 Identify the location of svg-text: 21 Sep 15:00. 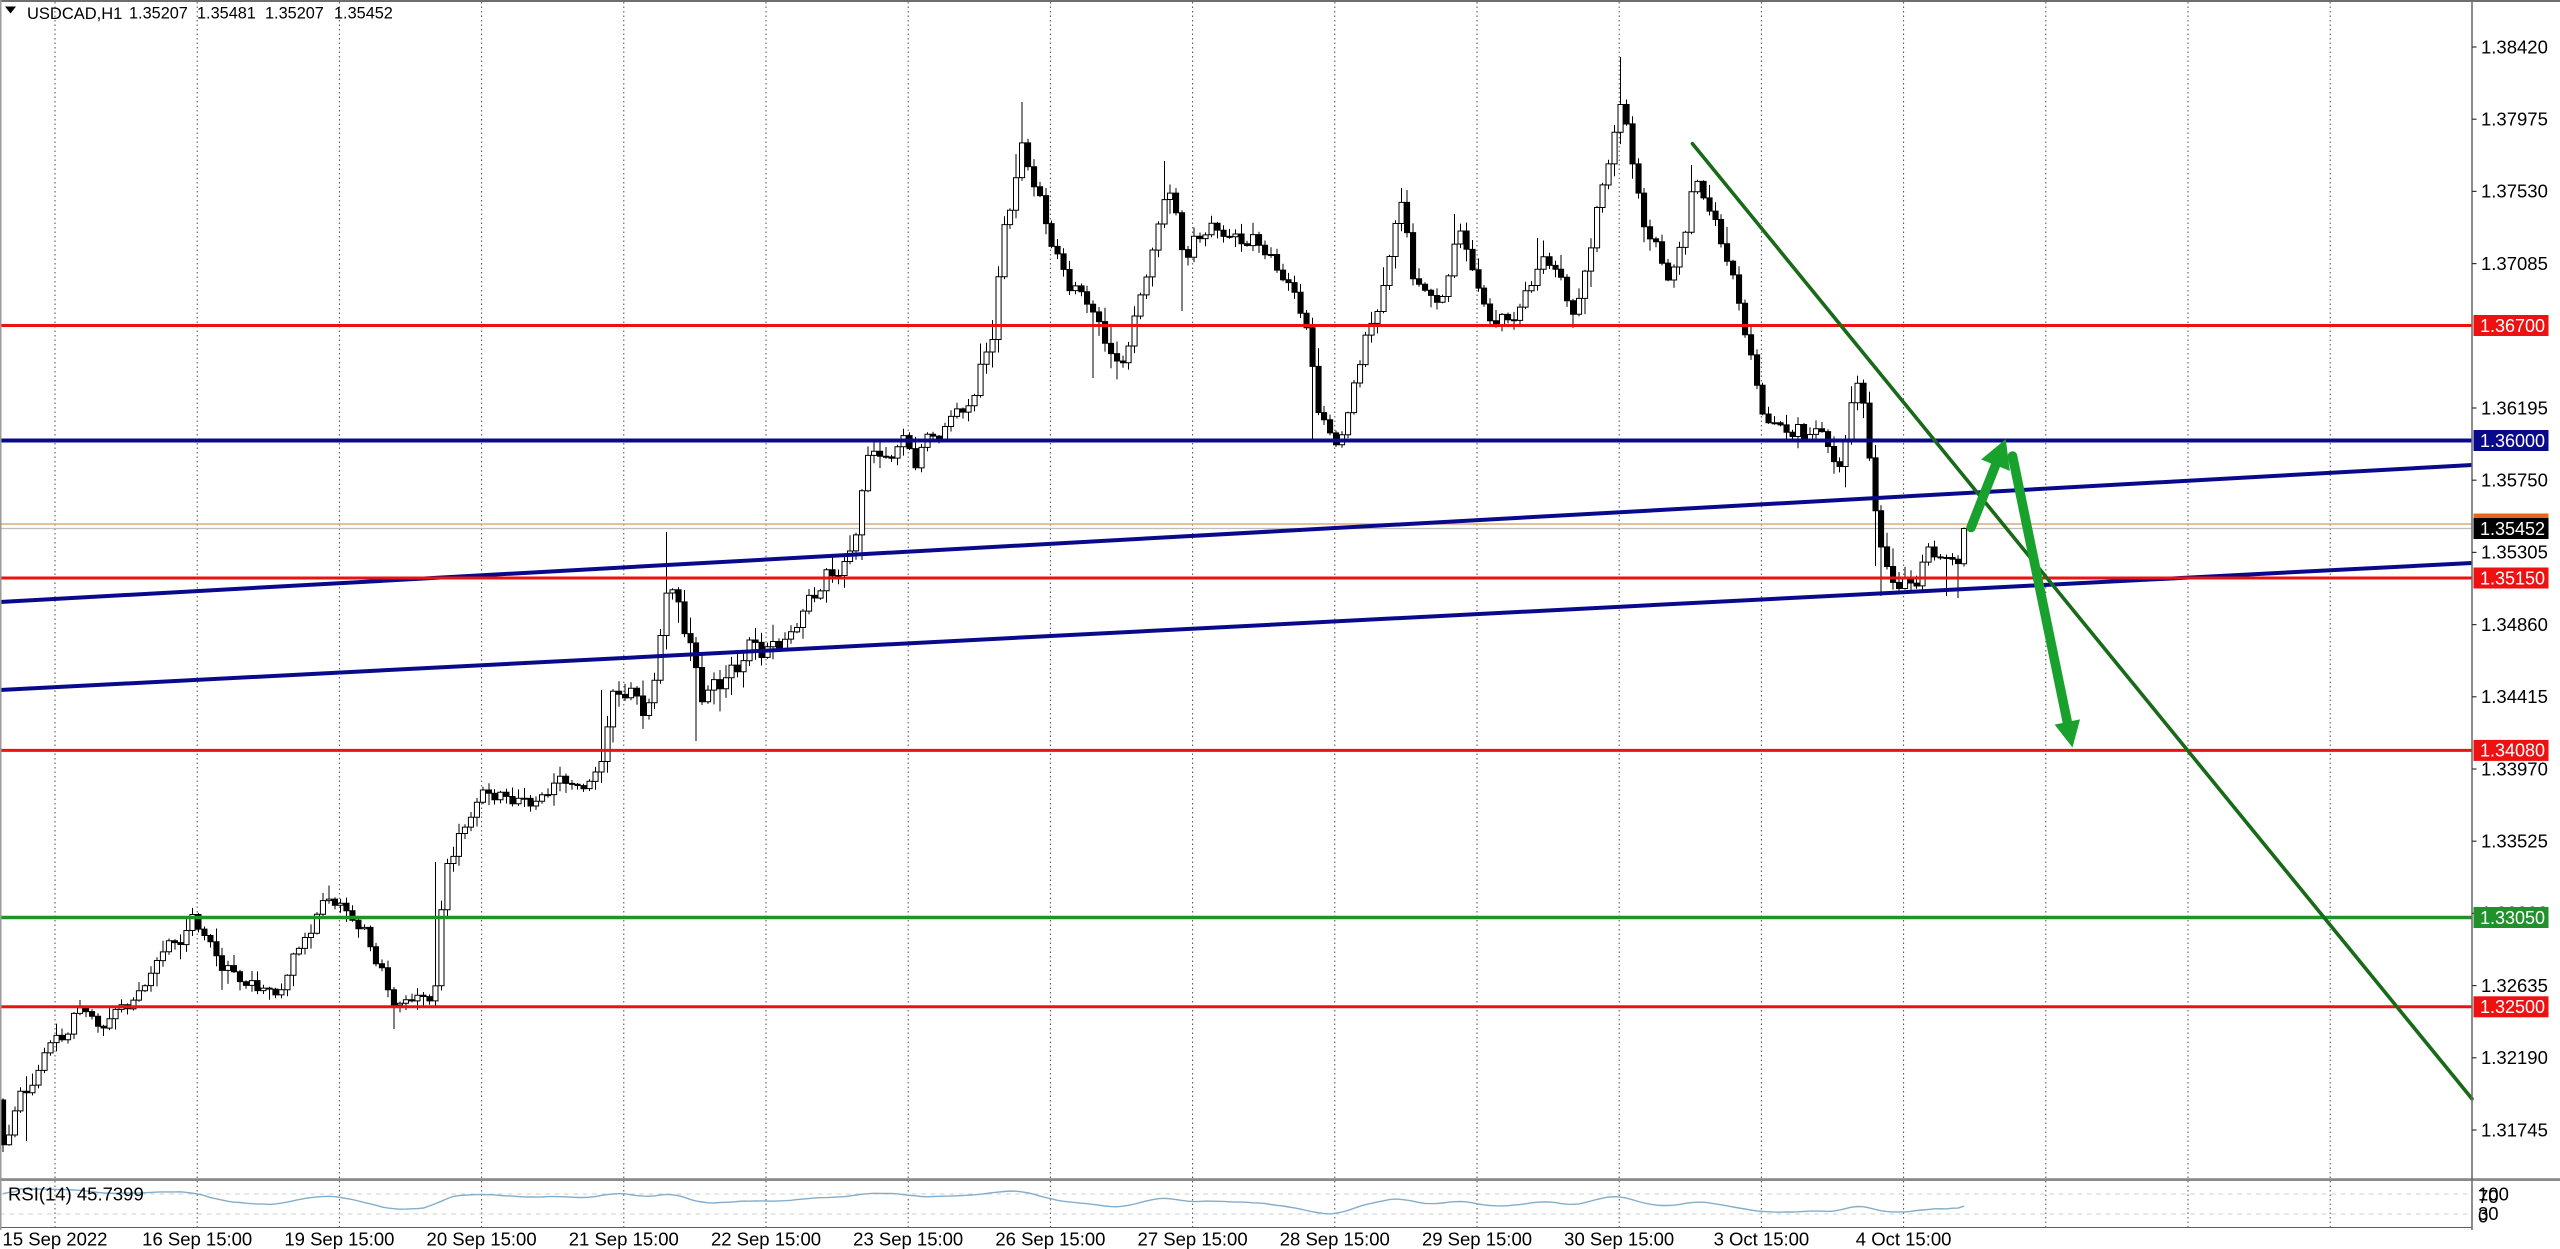
(624, 1239).